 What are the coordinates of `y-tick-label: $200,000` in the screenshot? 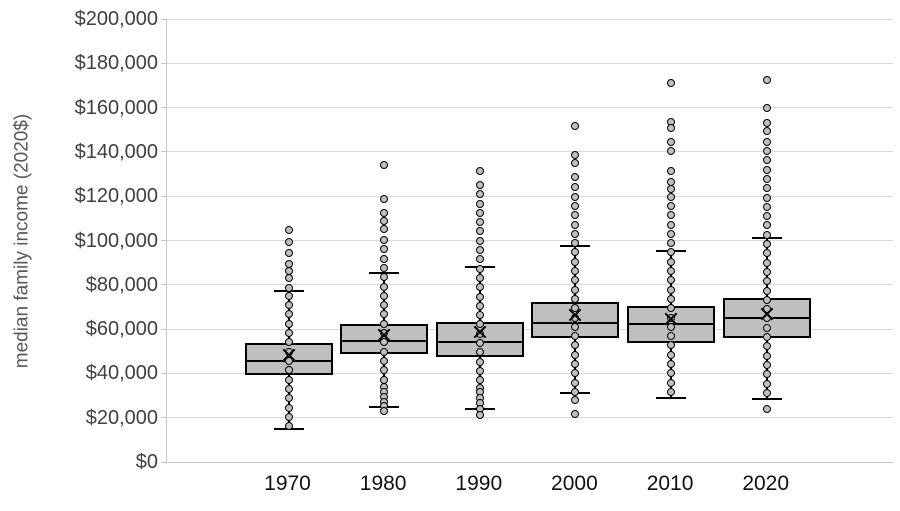 It's located at (116, 19).